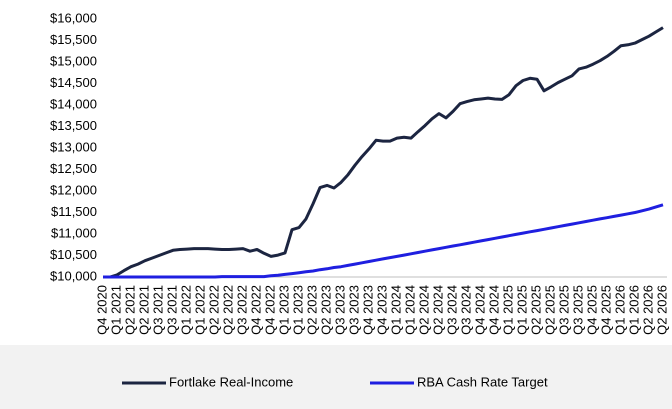  I want to click on y-tick-label: $12,000, so click(73, 189).